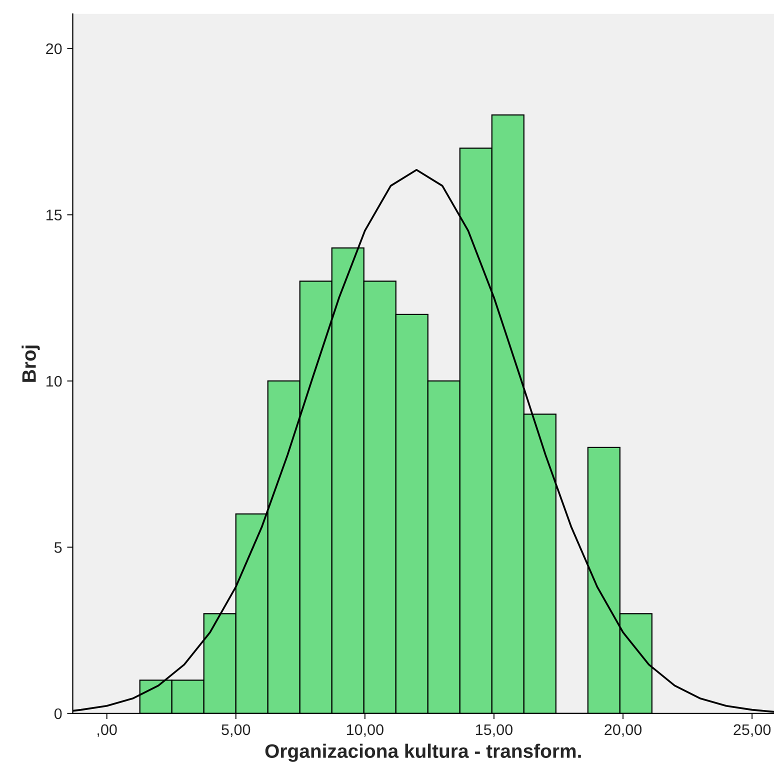  I want to click on y-tick-label: 0, so click(58, 714).